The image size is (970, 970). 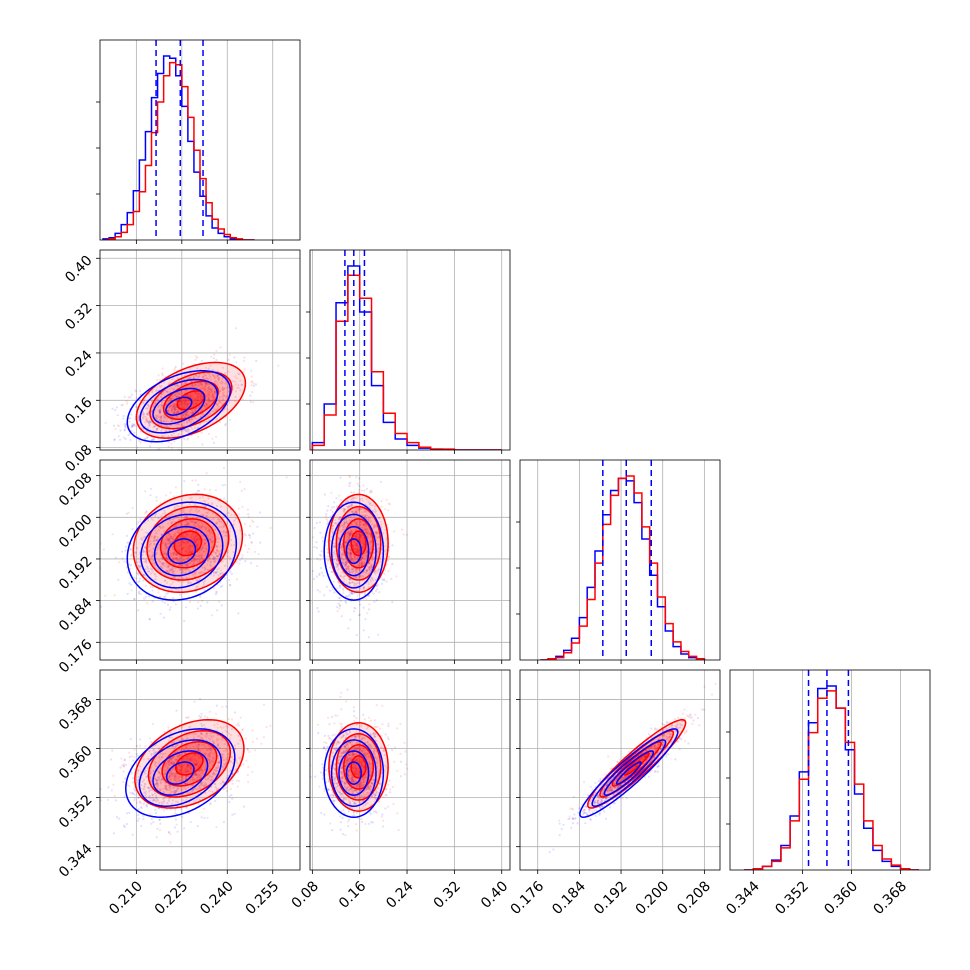 I want to click on contour-line, so click(x=188, y=543).